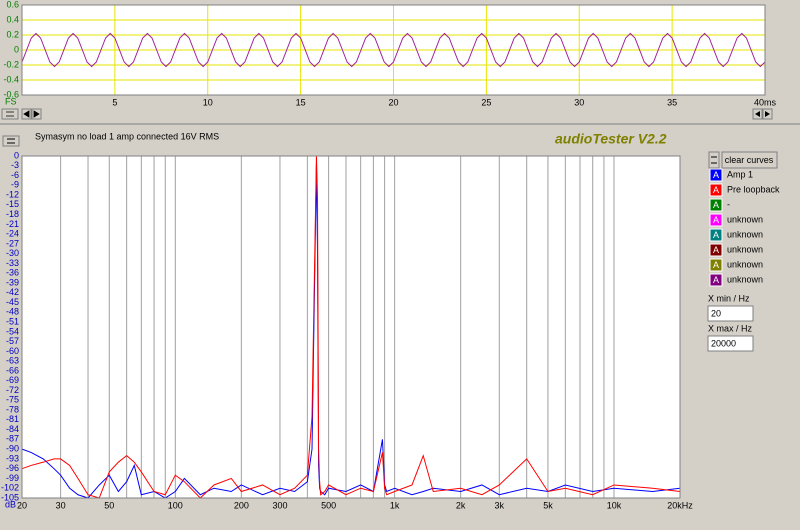 Image resolution: width=800 pixels, height=530 pixels. Describe the element at coordinates (12, 478) in the screenshot. I see `y-tick-label: -99` at that location.